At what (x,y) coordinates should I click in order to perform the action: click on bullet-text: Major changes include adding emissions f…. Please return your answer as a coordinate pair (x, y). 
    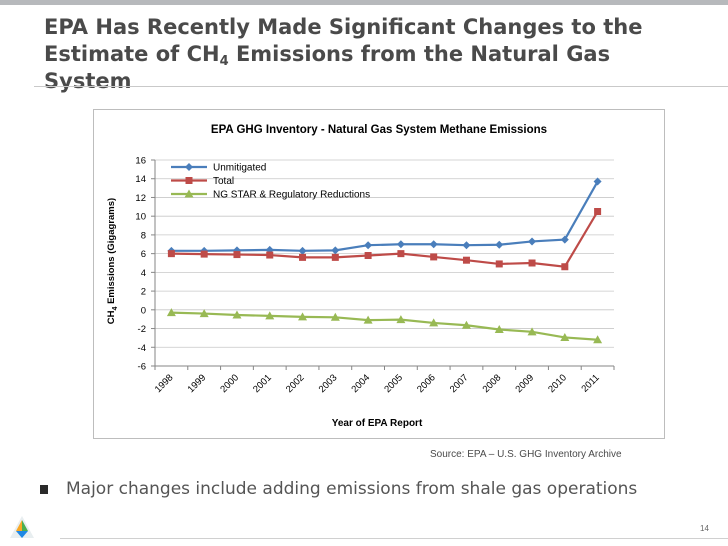
    Looking at the image, I should click on (352, 489).